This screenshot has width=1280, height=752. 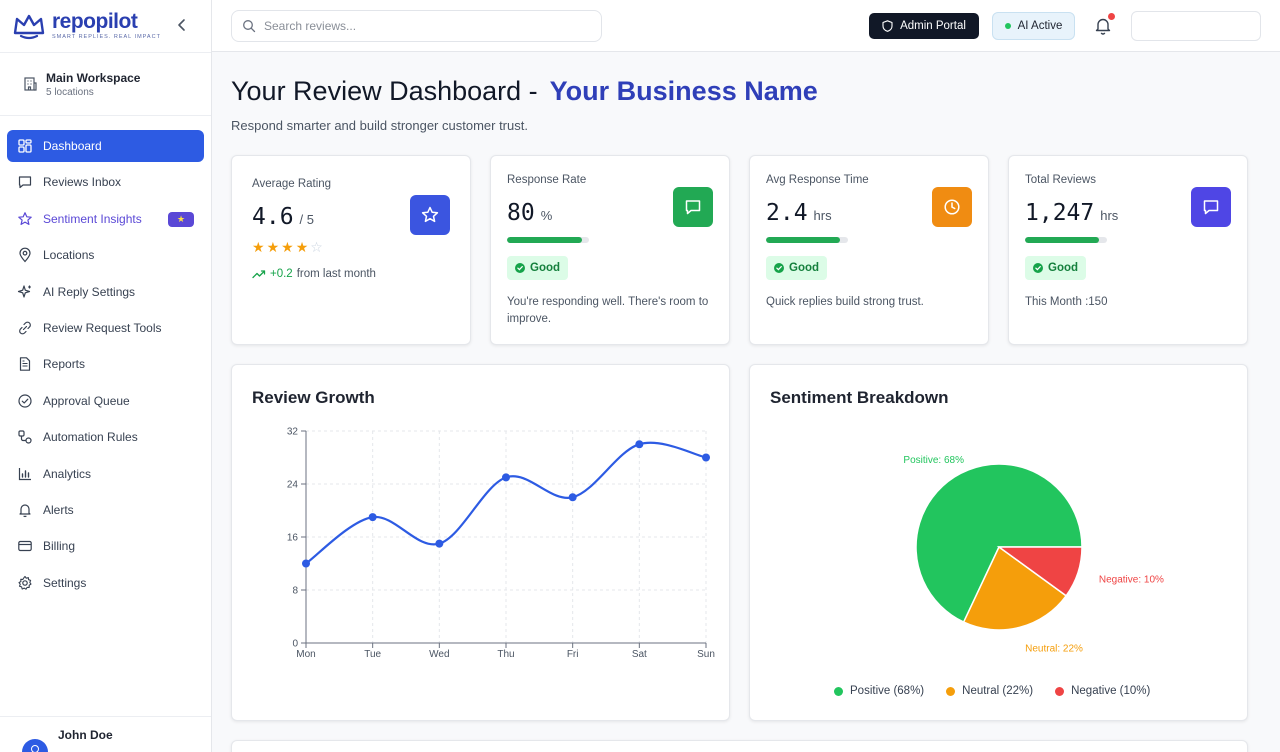 I want to click on link-icon, so click(x=25, y=328).